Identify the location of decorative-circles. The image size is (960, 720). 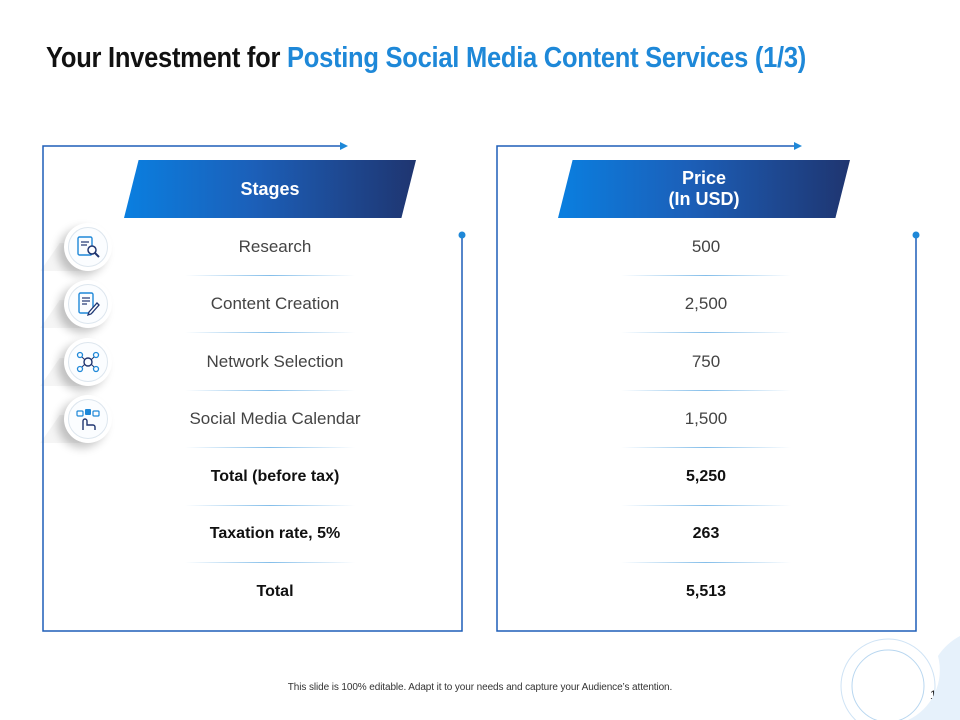
(900, 678).